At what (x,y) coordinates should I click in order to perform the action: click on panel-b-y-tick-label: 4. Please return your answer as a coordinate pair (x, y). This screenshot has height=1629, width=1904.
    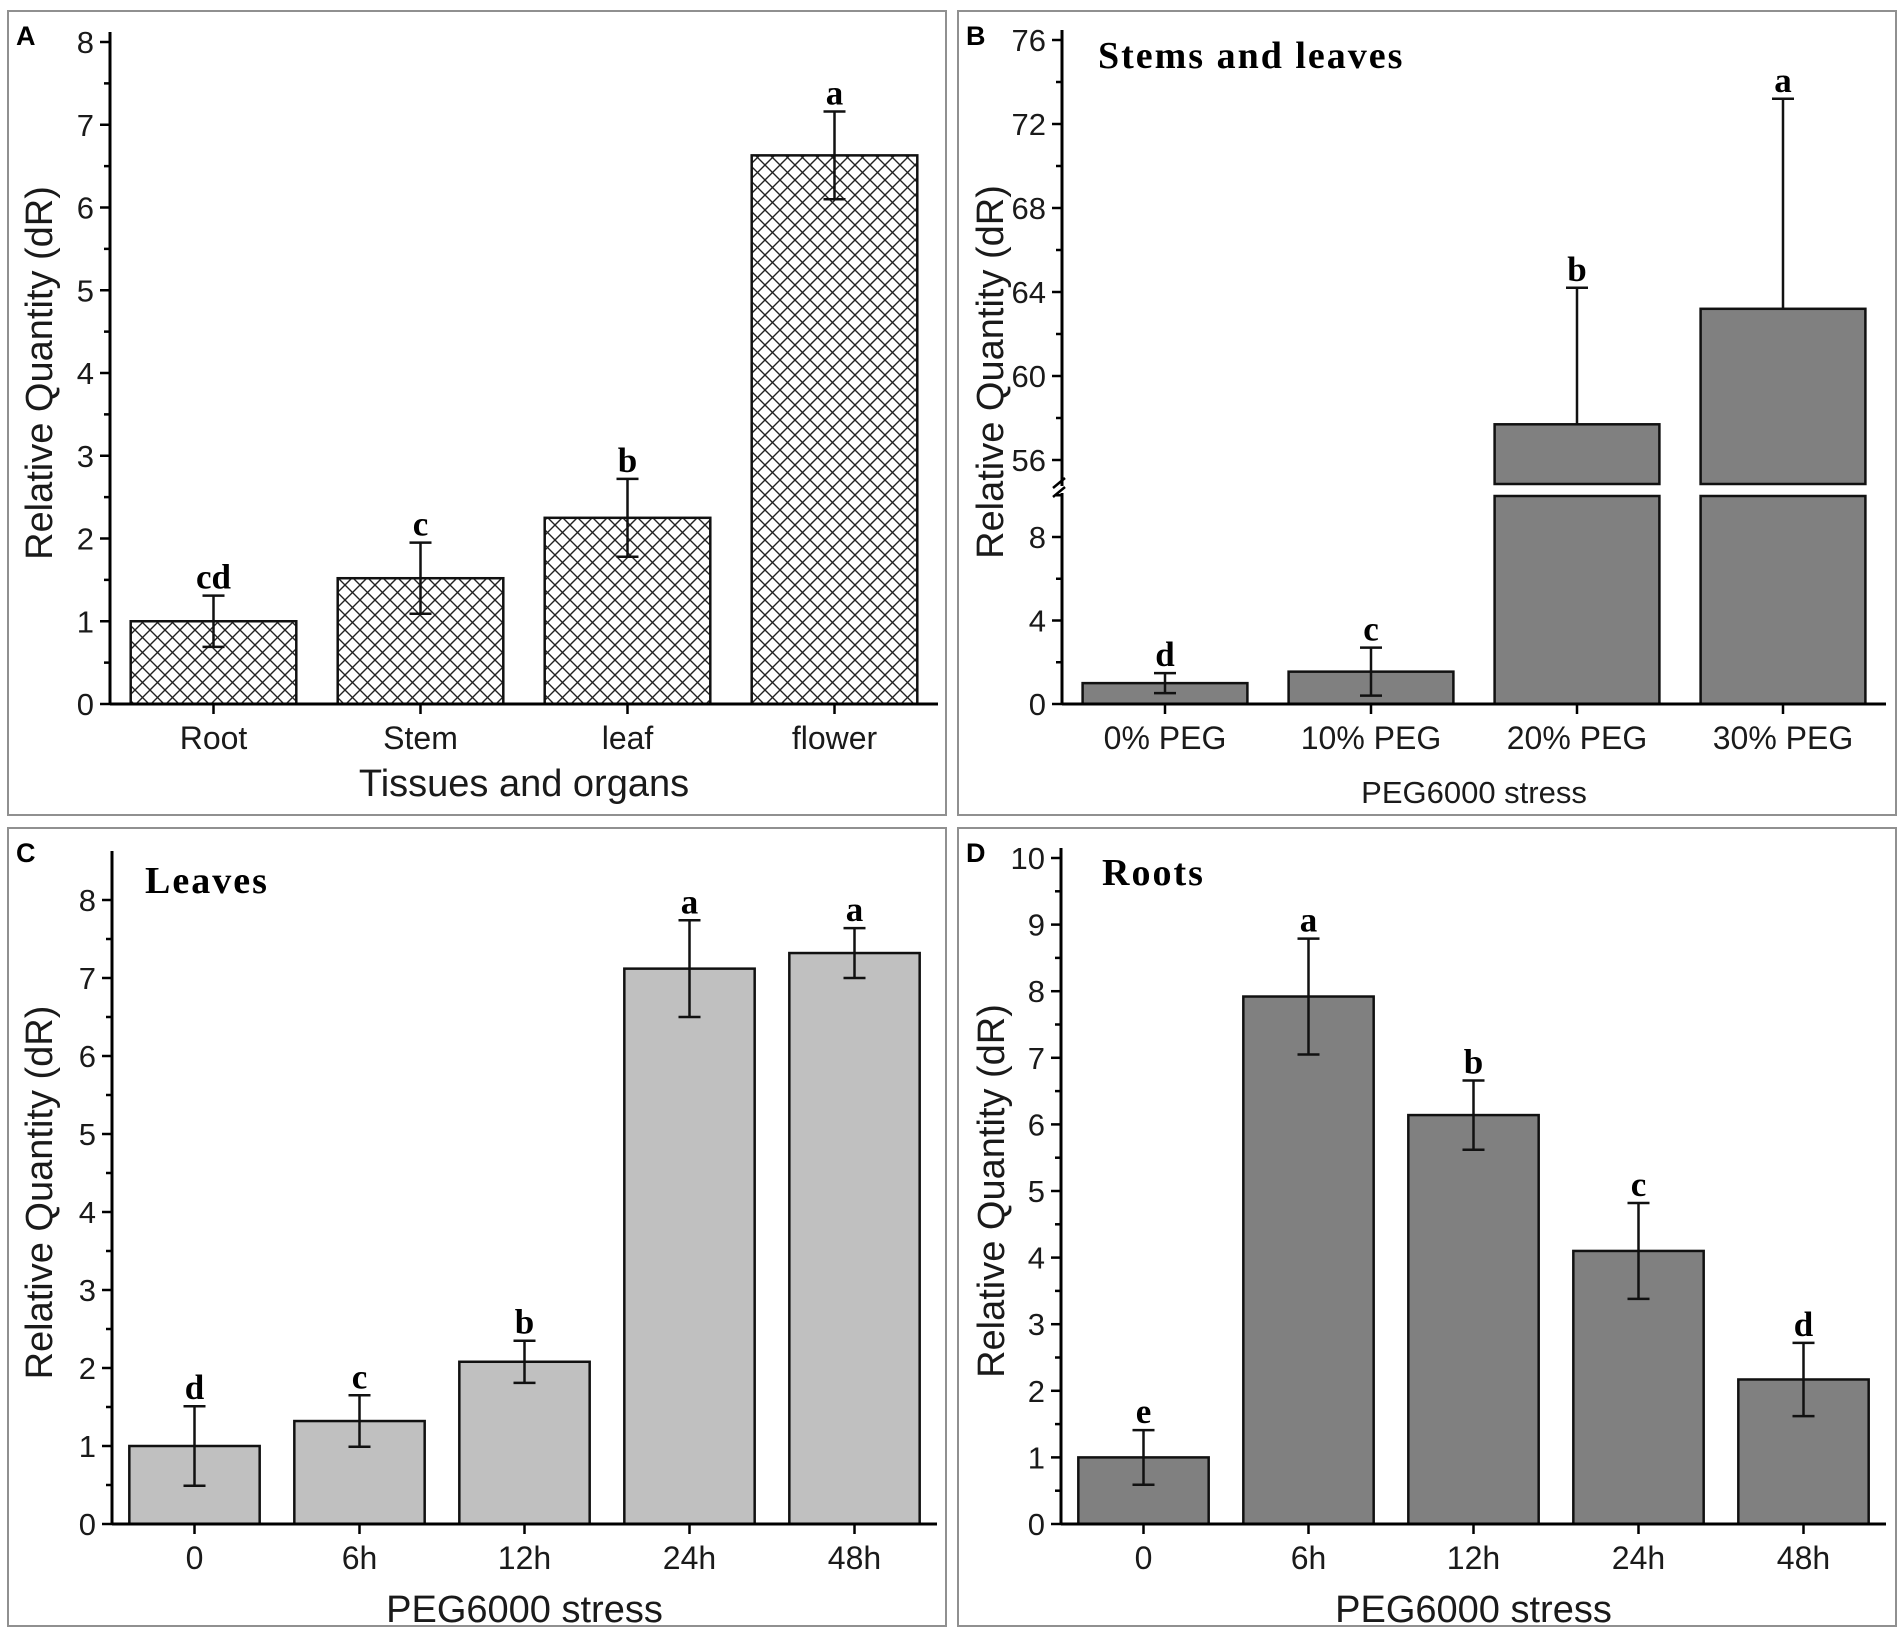
    Looking at the image, I should click on (1037, 621).